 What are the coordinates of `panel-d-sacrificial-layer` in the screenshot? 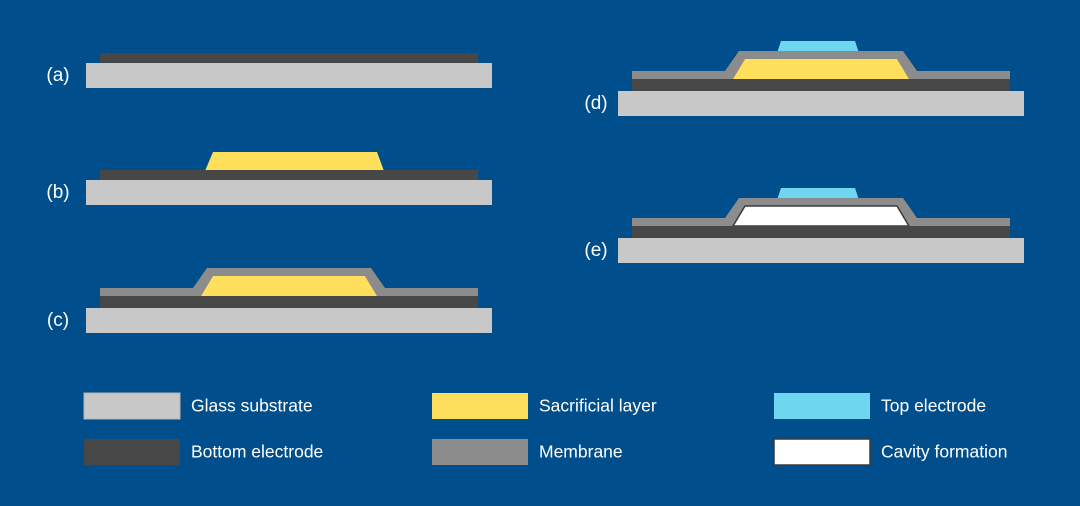 It's located at (821, 69).